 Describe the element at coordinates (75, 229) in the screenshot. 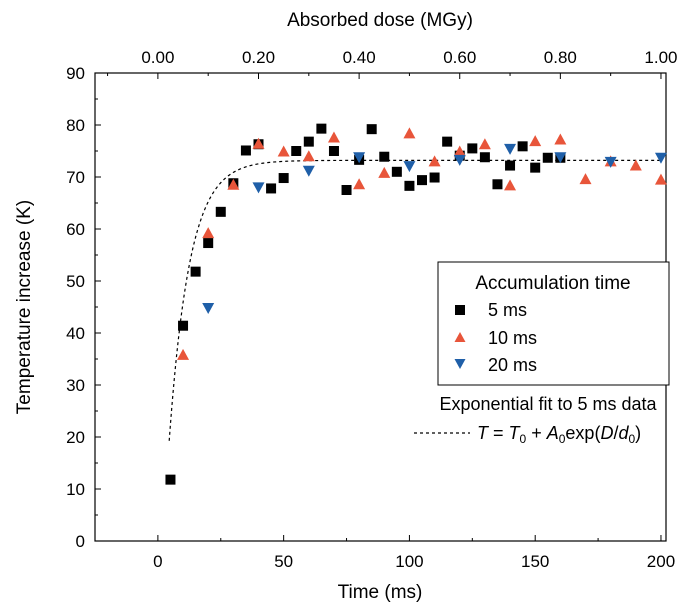

I see `y-tick-label: 60` at that location.